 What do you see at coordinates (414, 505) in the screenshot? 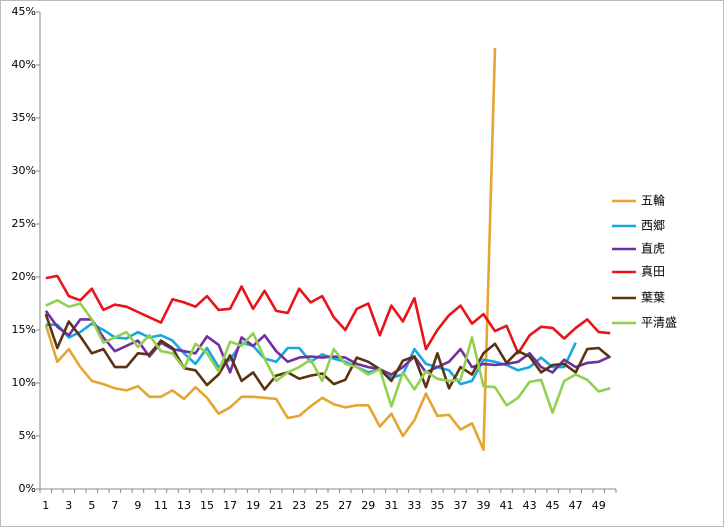
I see `x-tick-label: 33` at bounding box center [414, 505].